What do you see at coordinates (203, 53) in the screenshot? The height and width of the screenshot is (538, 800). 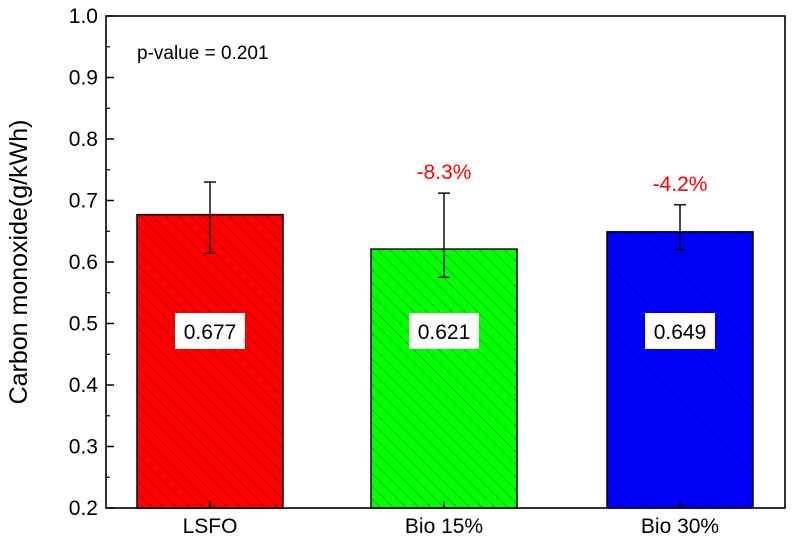 I see `p-value-annotation: p-value = 0.201` at bounding box center [203, 53].